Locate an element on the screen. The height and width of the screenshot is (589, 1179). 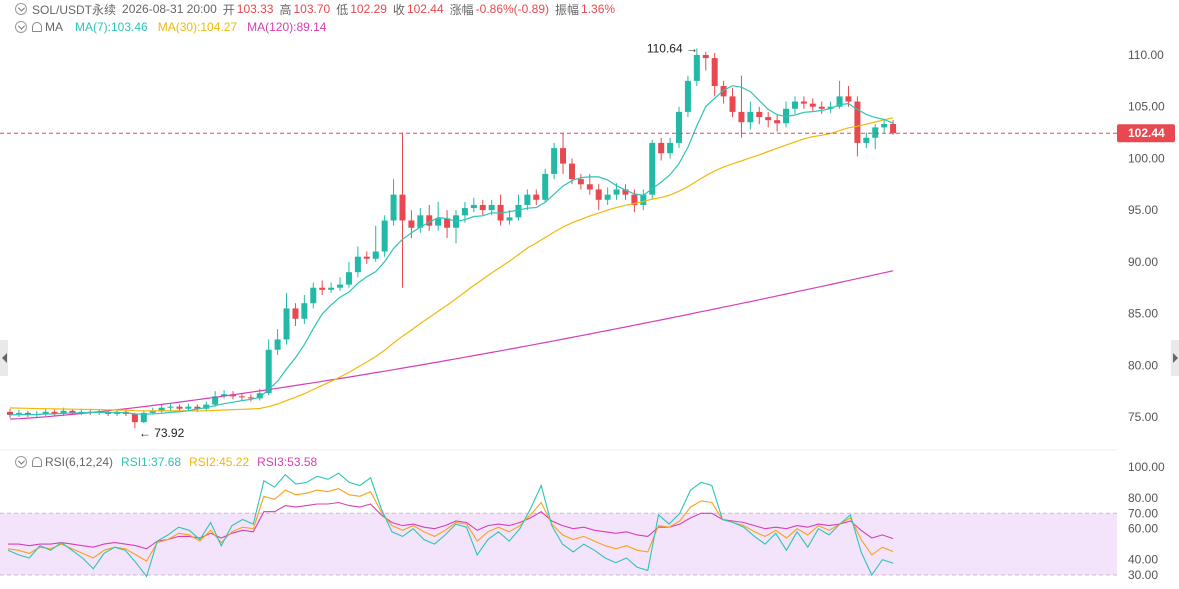
price-axis-label: 75.00 is located at coordinates (1143, 417).